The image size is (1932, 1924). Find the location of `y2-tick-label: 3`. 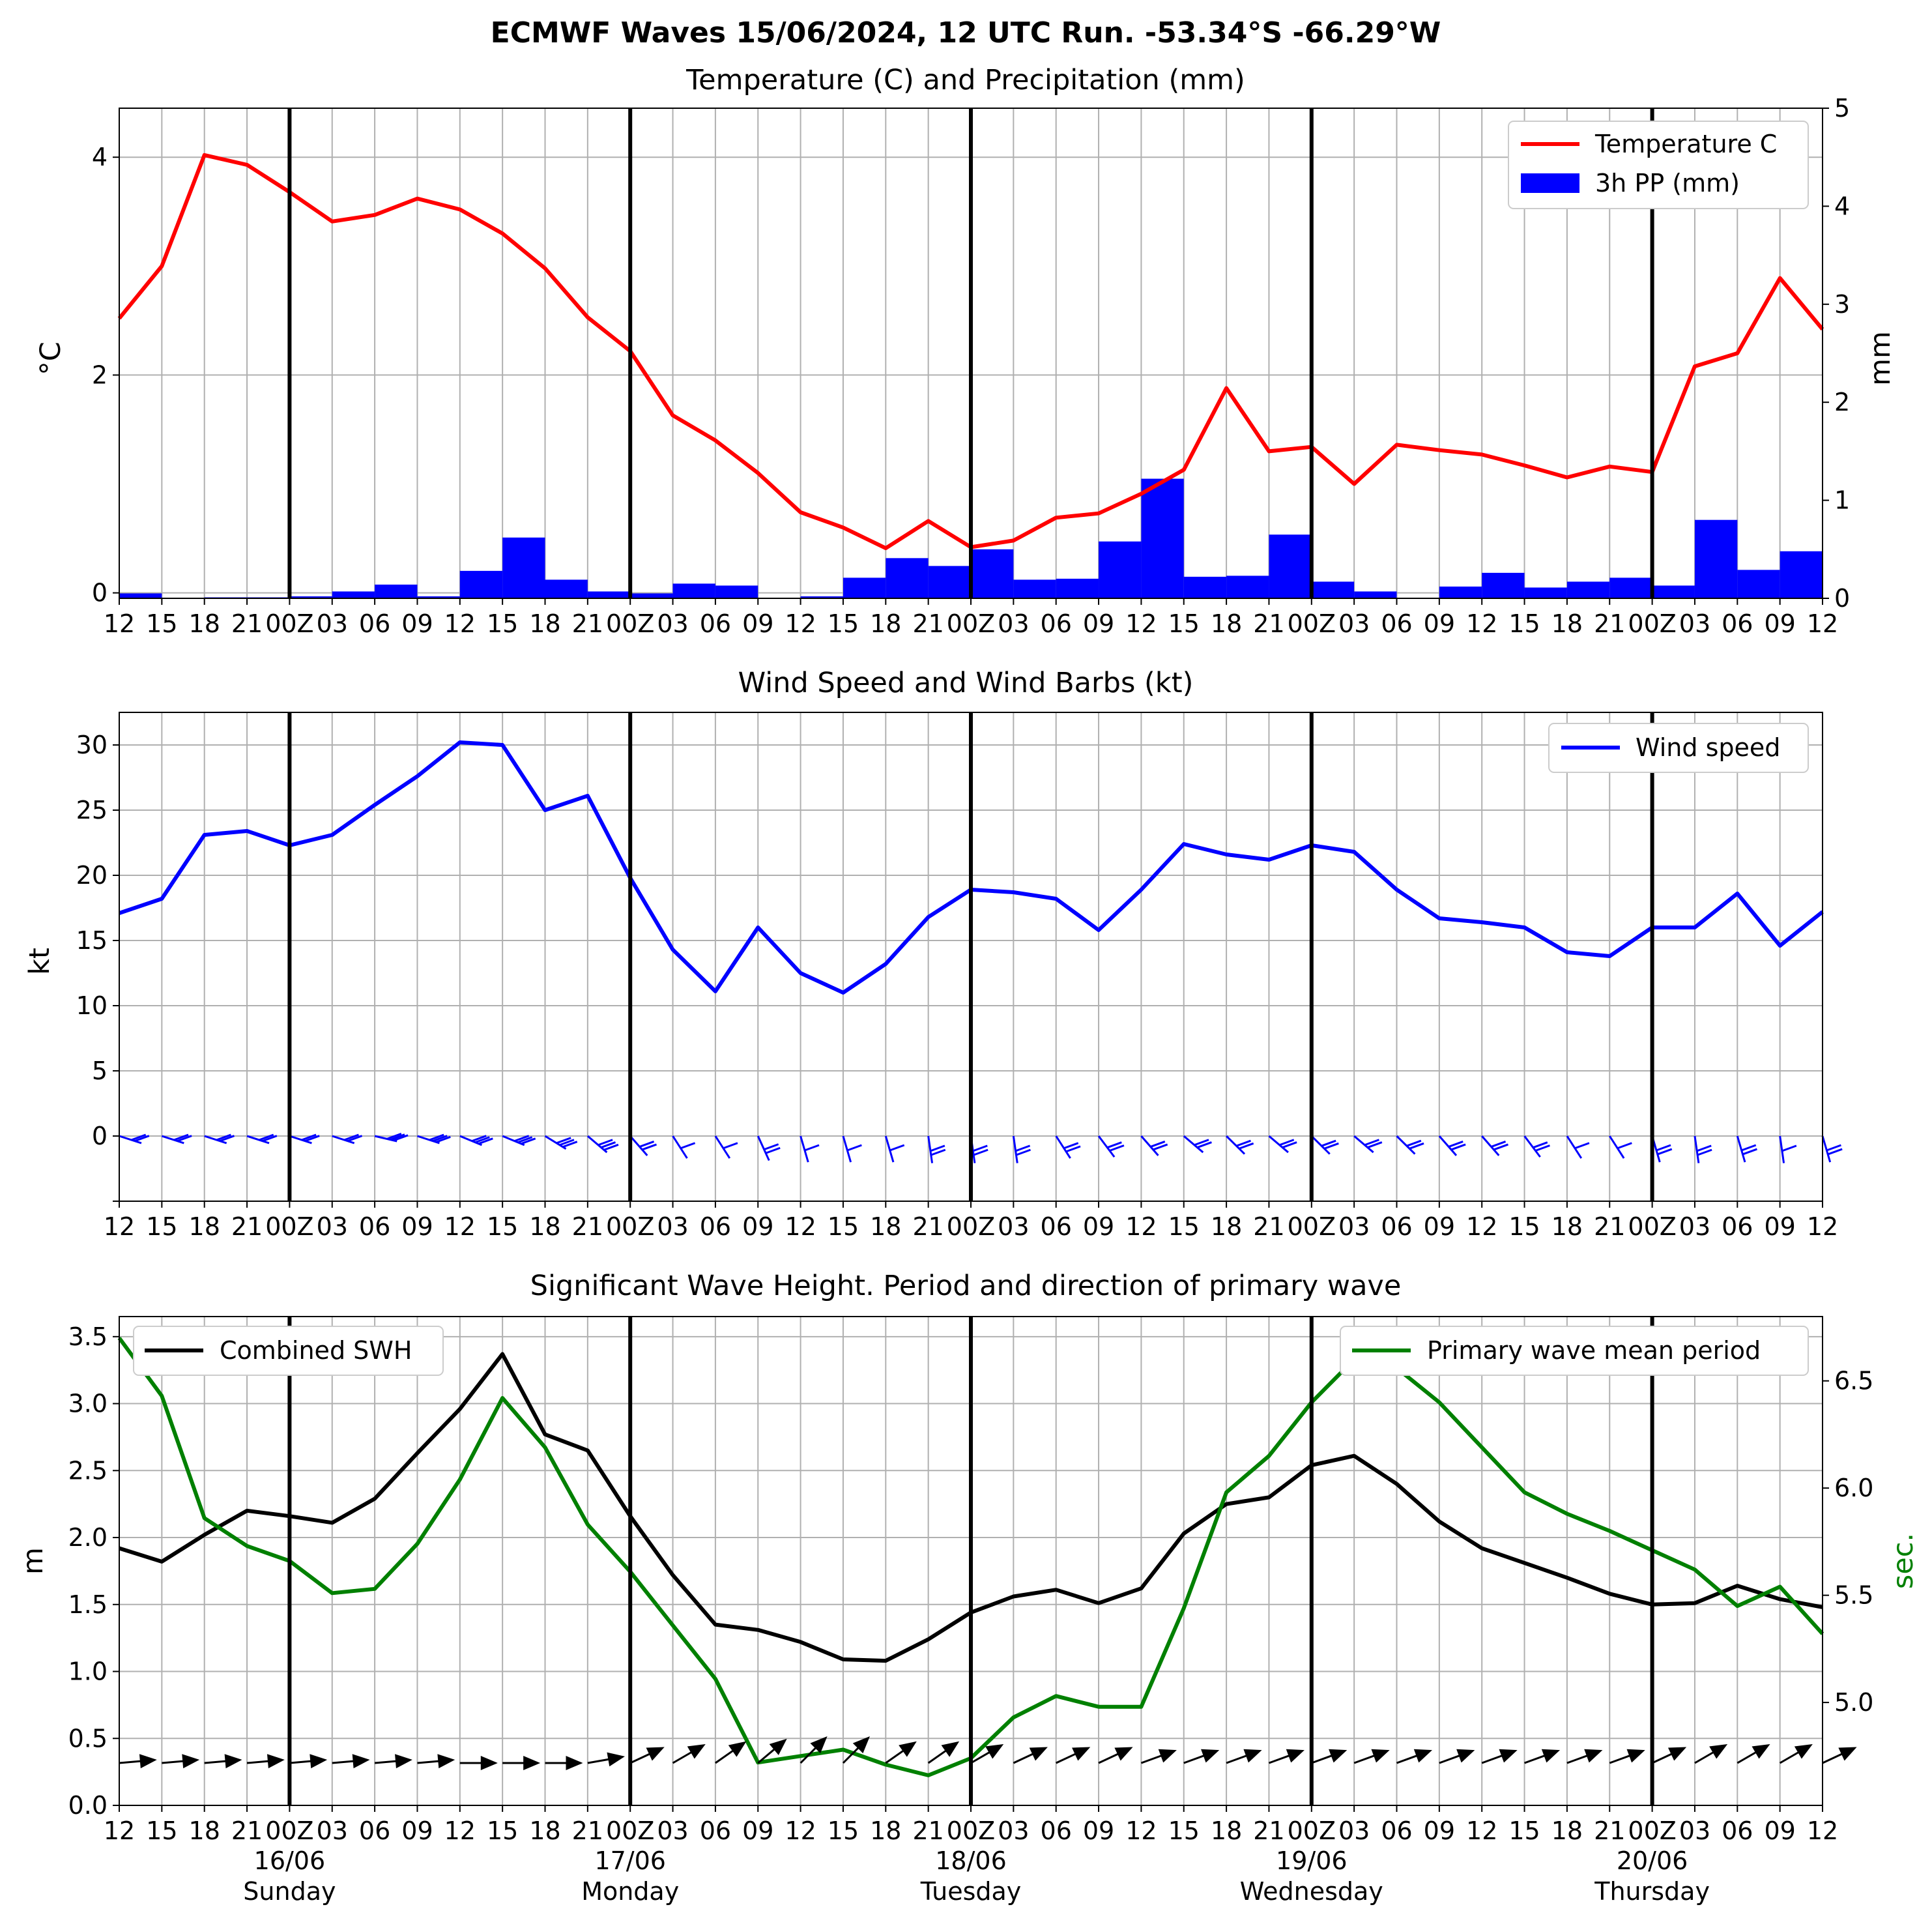

y2-tick-label: 3 is located at coordinates (1842, 304).